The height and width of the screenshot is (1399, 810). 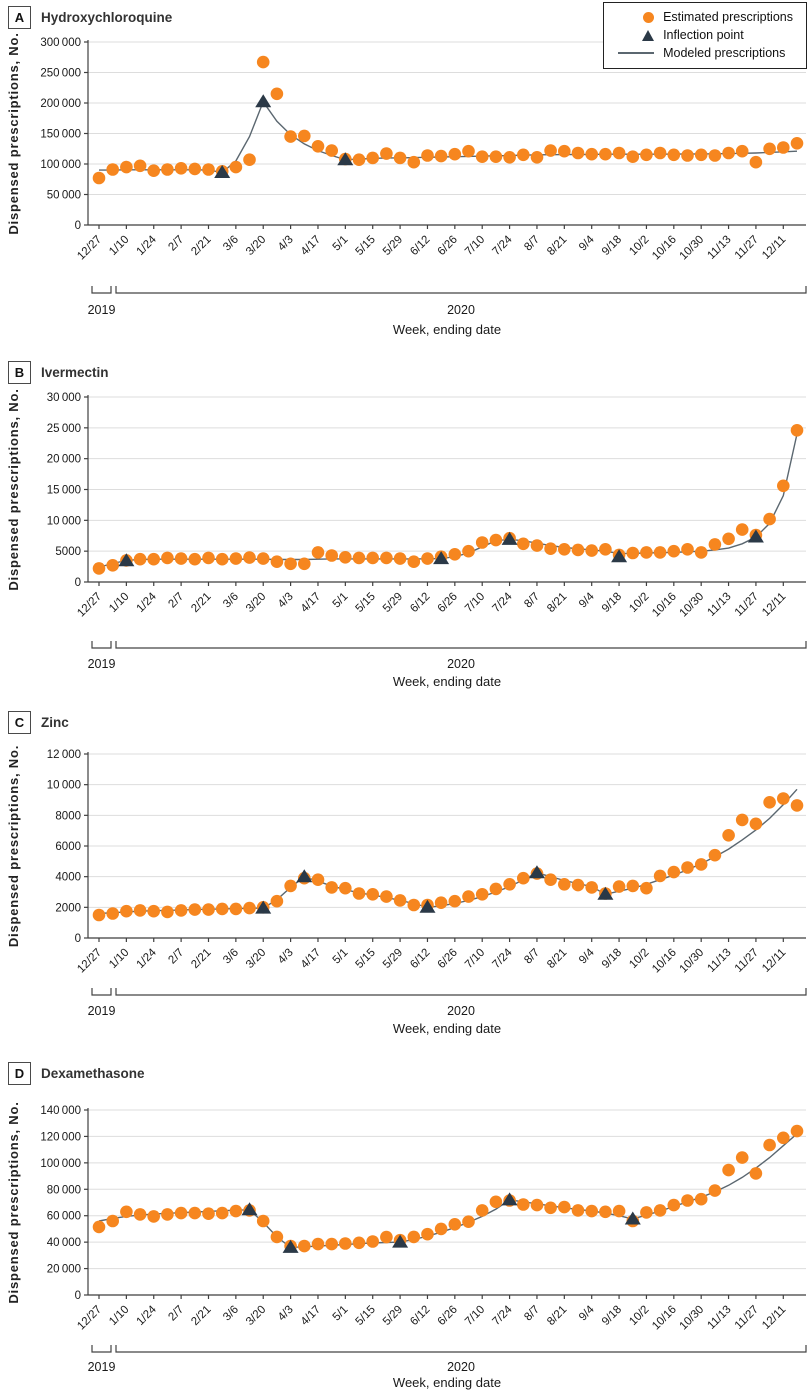 What do you see at coordinates (147, 602) in the screenshot?
I see `x-tick-label: 1/24` at bounding box center [147, 602].